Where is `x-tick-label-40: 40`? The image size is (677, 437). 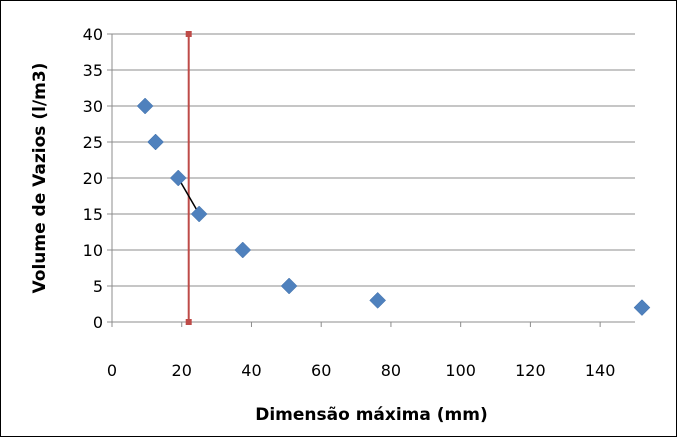
x-tick-label-40: 40 is located at coordinates (251, 370).